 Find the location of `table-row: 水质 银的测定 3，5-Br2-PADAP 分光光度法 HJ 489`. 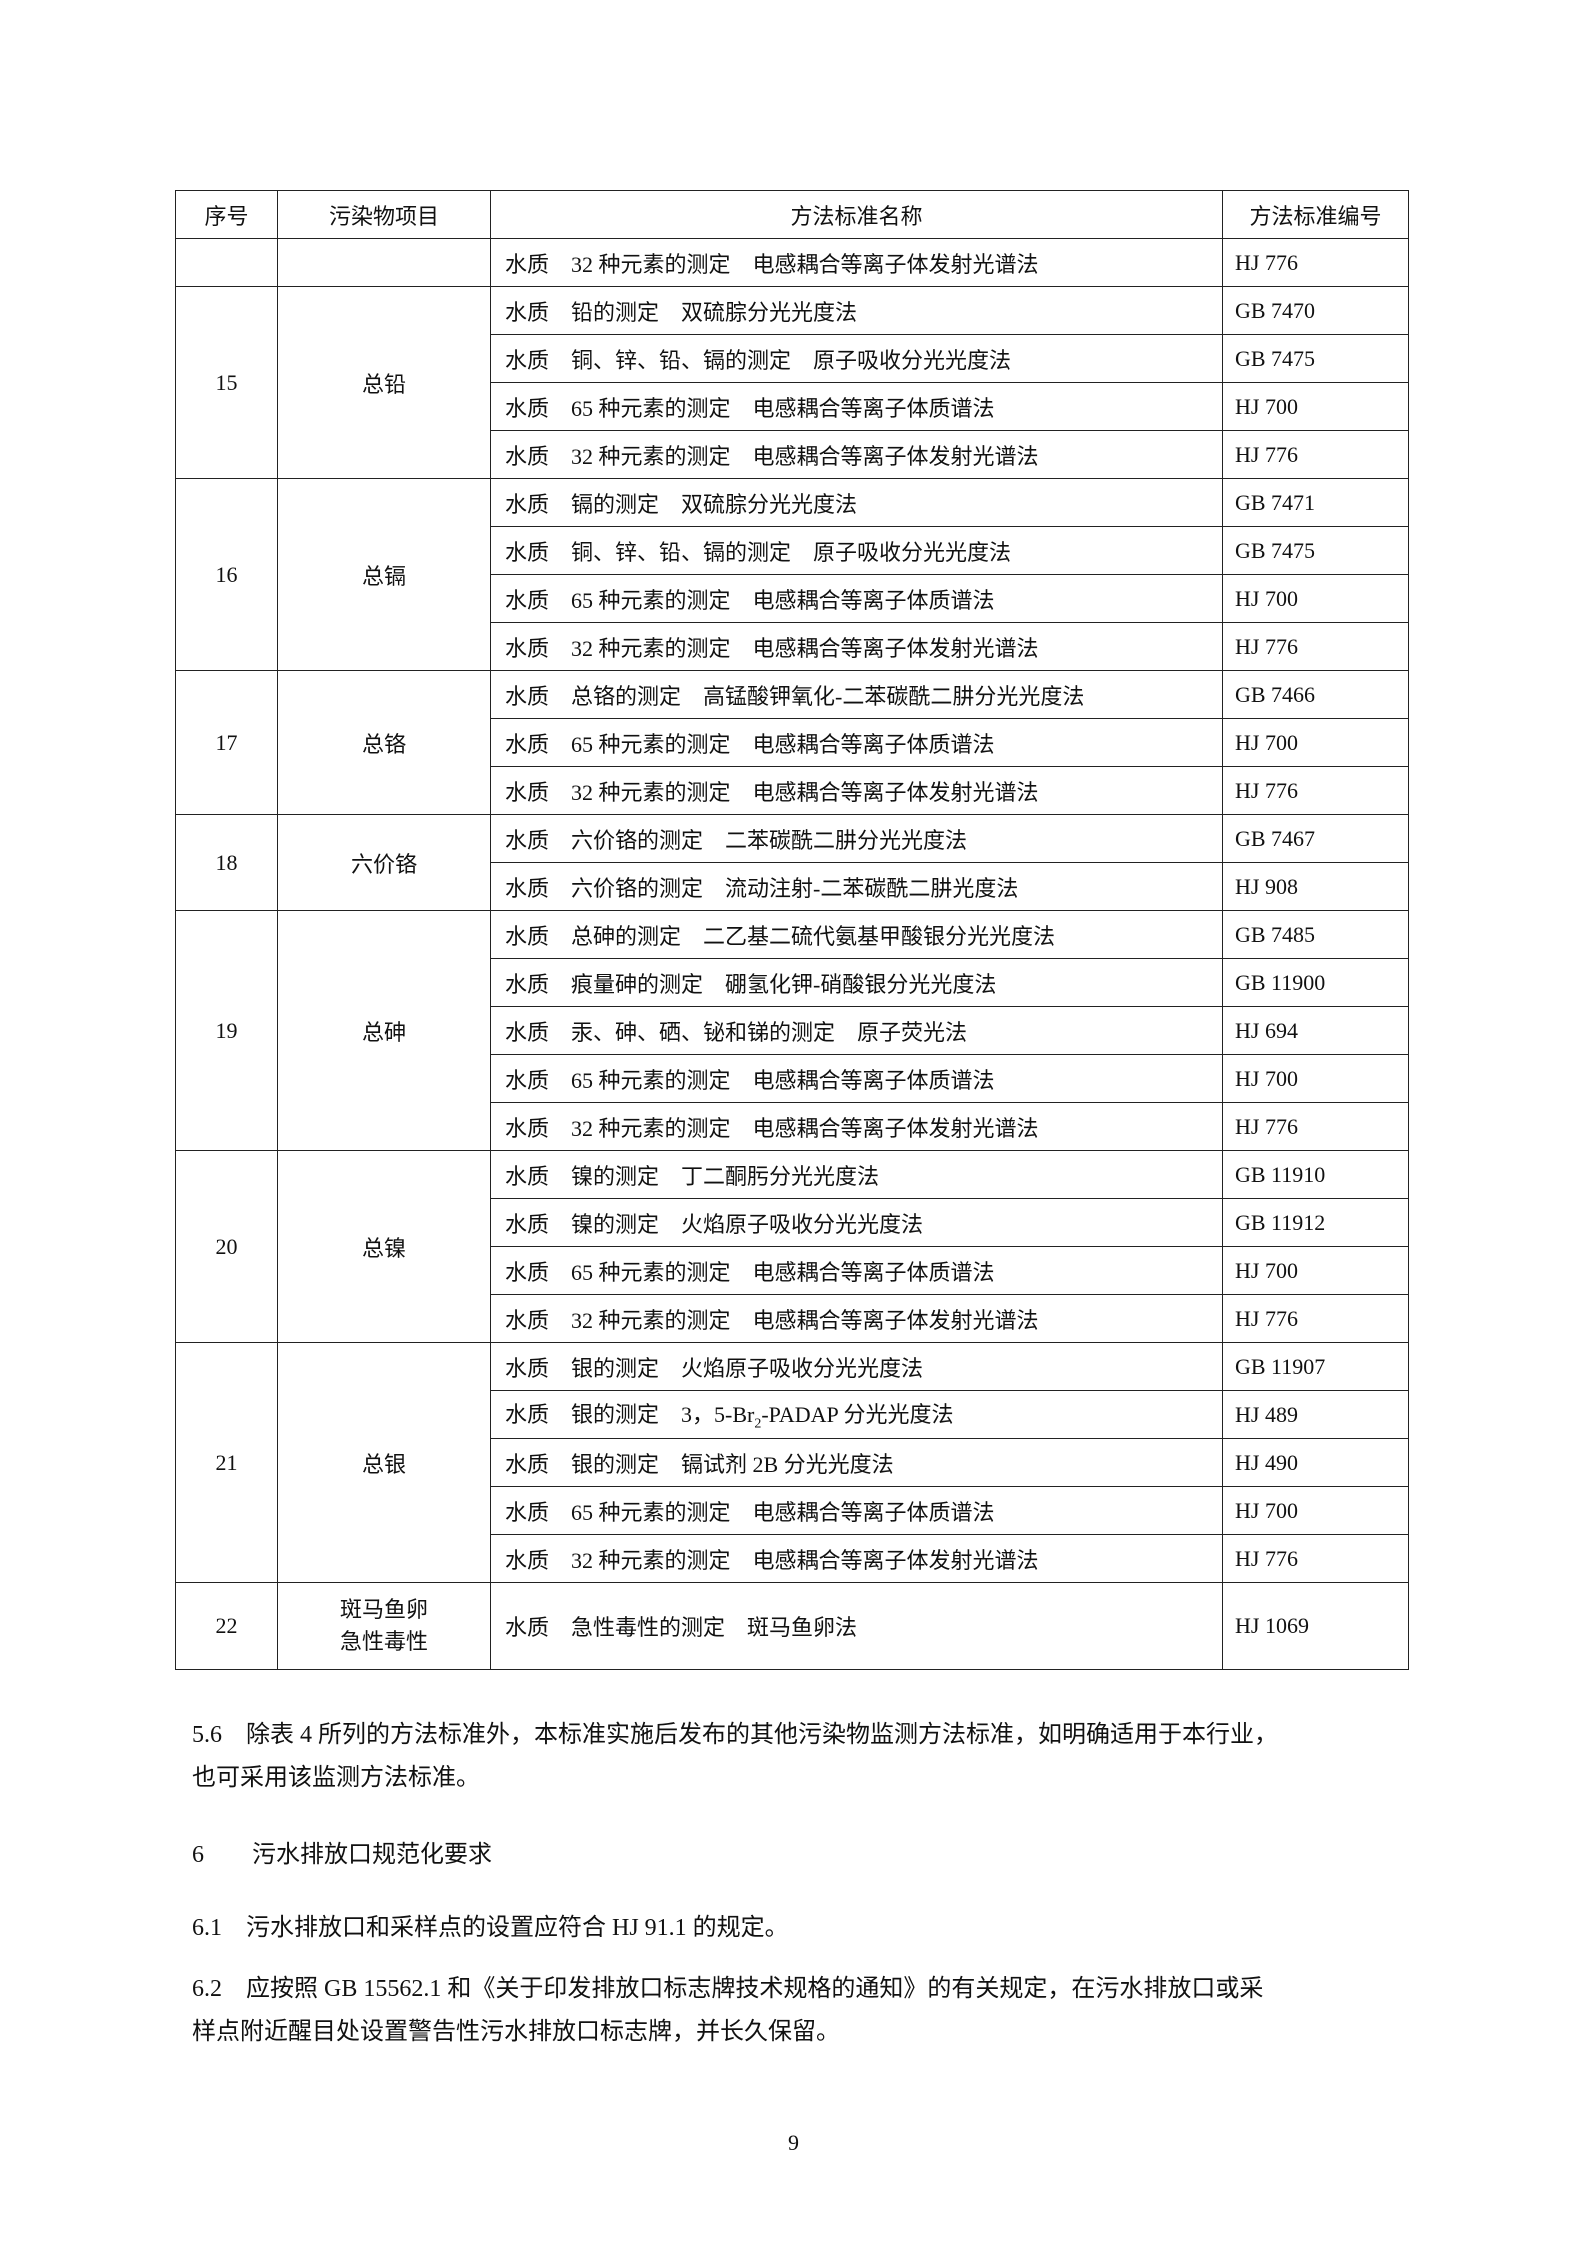

table-row: 水质 银的测定 3，5-Br2-PADAP 分光光度法 HJ 489 is located at coordinates (792, 1414).